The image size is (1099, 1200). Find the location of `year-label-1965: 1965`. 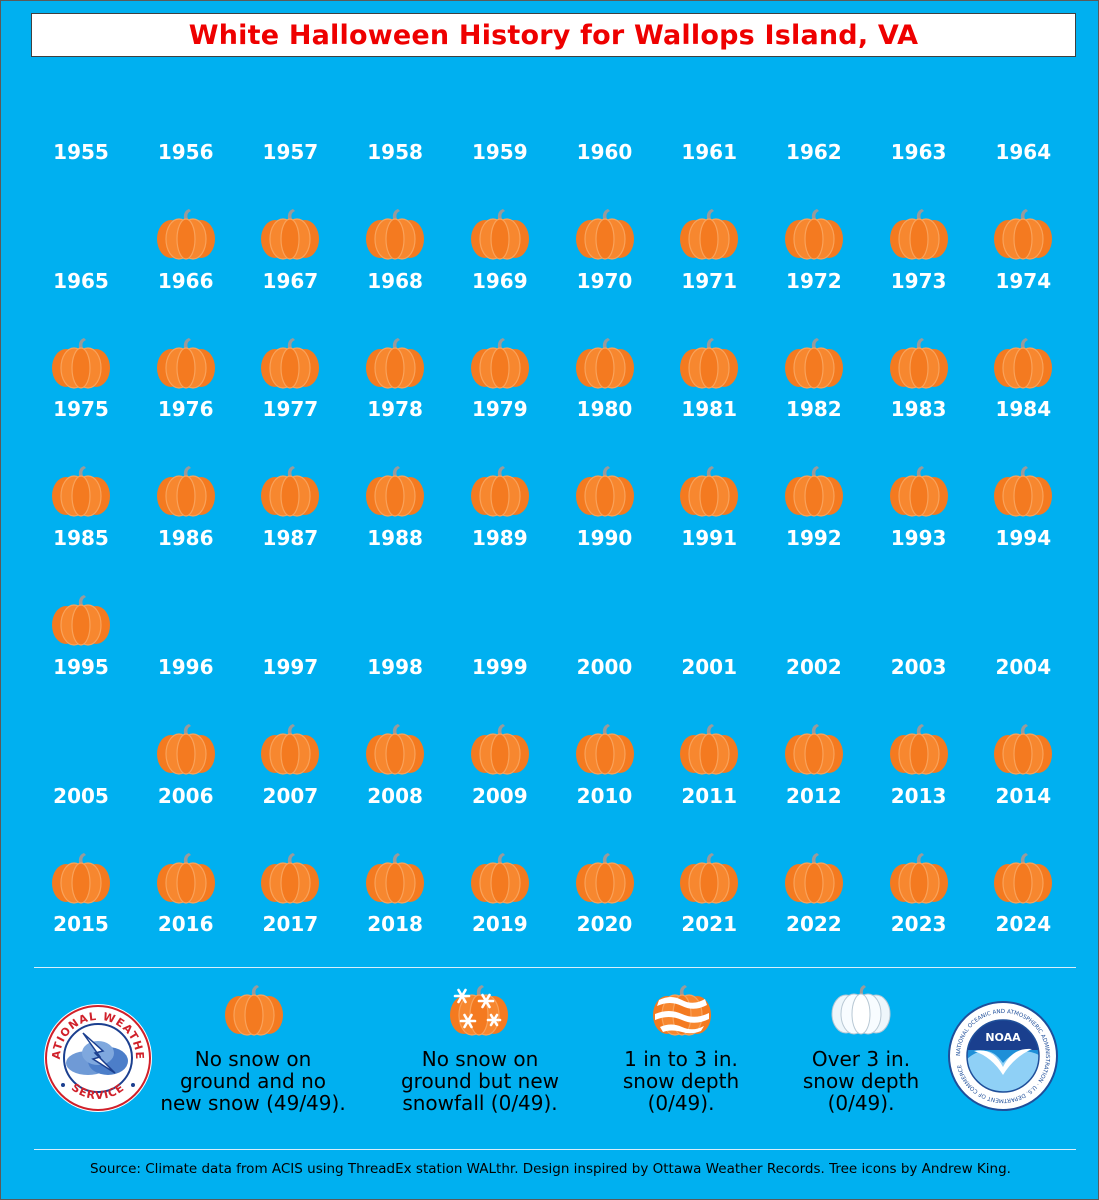

year-label-1965: 1965 is located at coordinates (81, 280).